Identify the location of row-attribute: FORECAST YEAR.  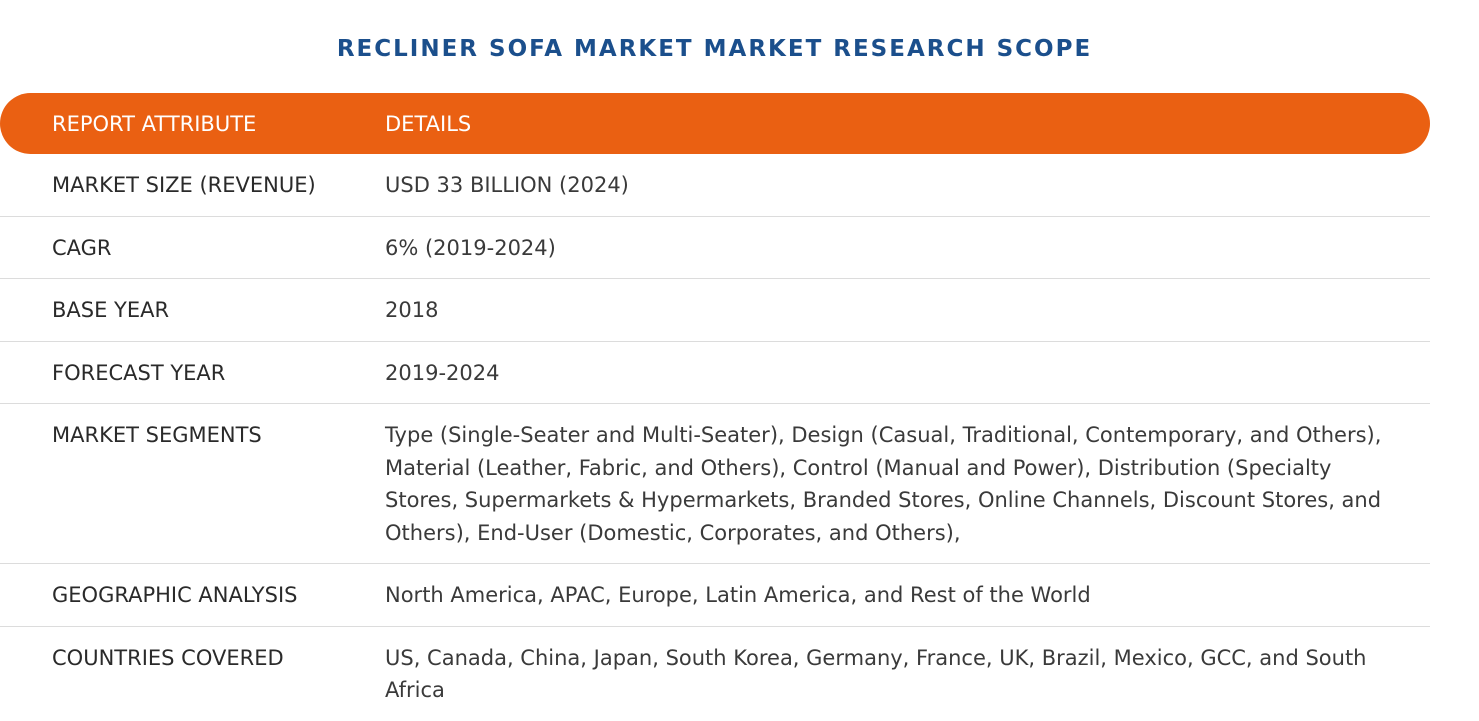
(139, 372).